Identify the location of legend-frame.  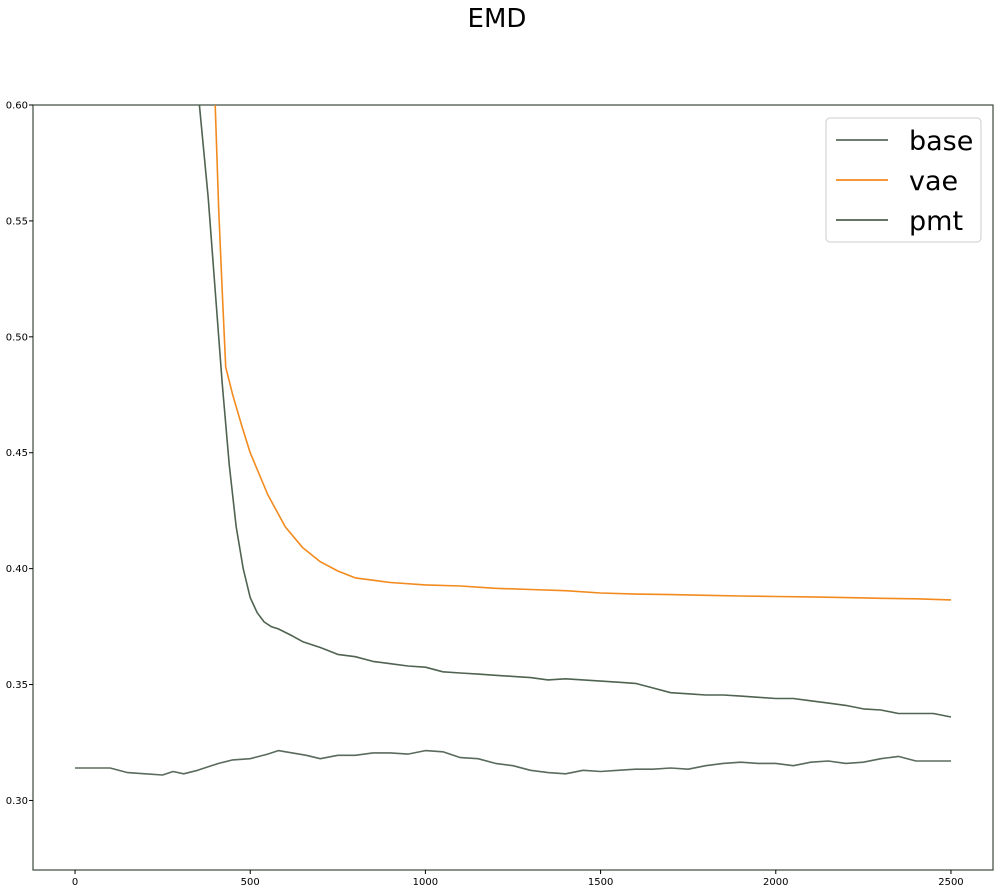
(903, 180).